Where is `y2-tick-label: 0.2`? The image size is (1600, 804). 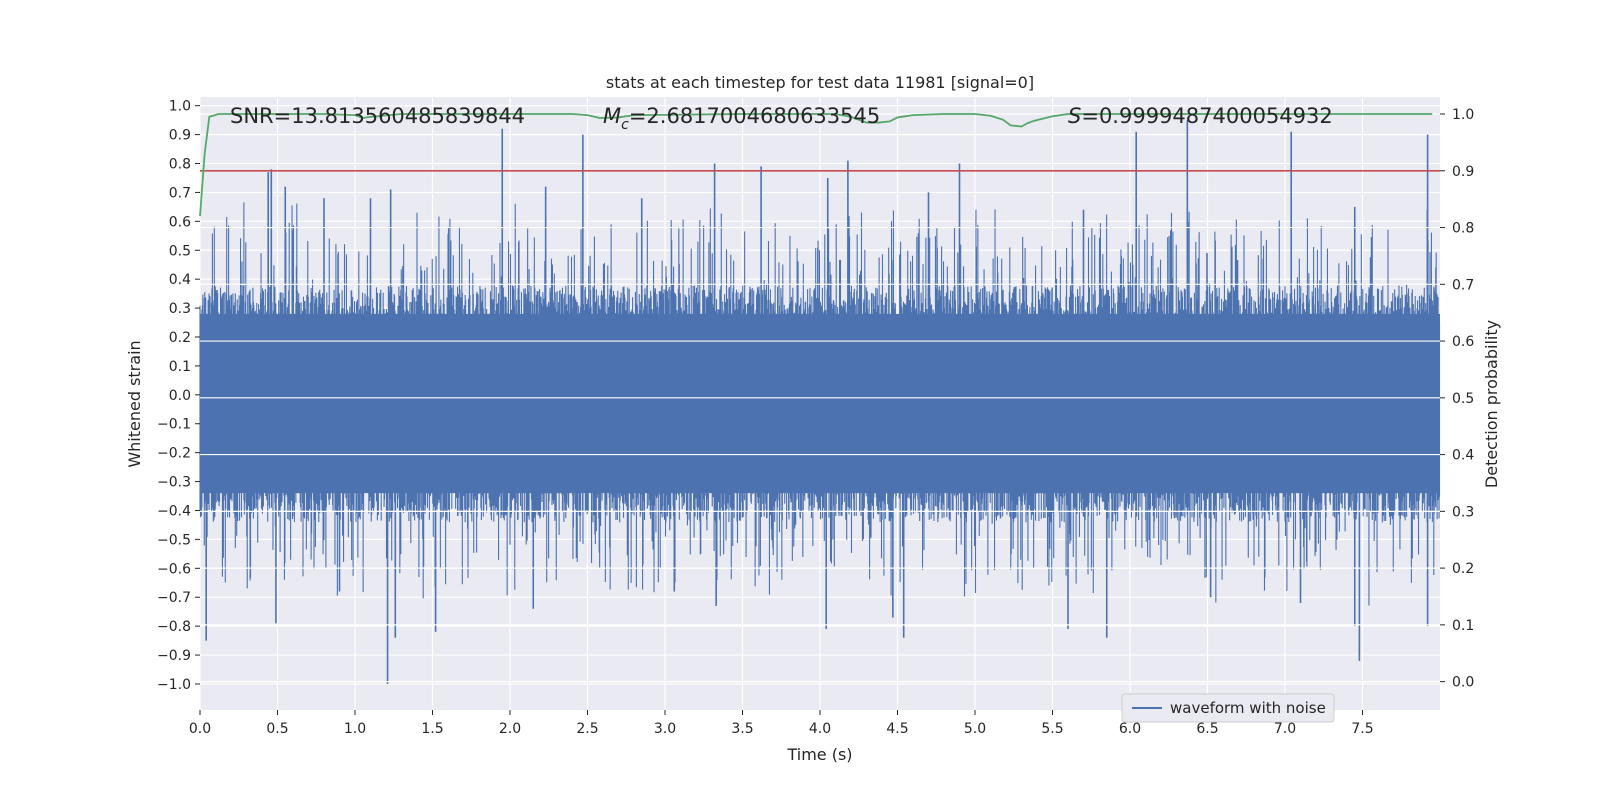 y2-tick-label: 0.2 is located at coordinates (1463, 569).